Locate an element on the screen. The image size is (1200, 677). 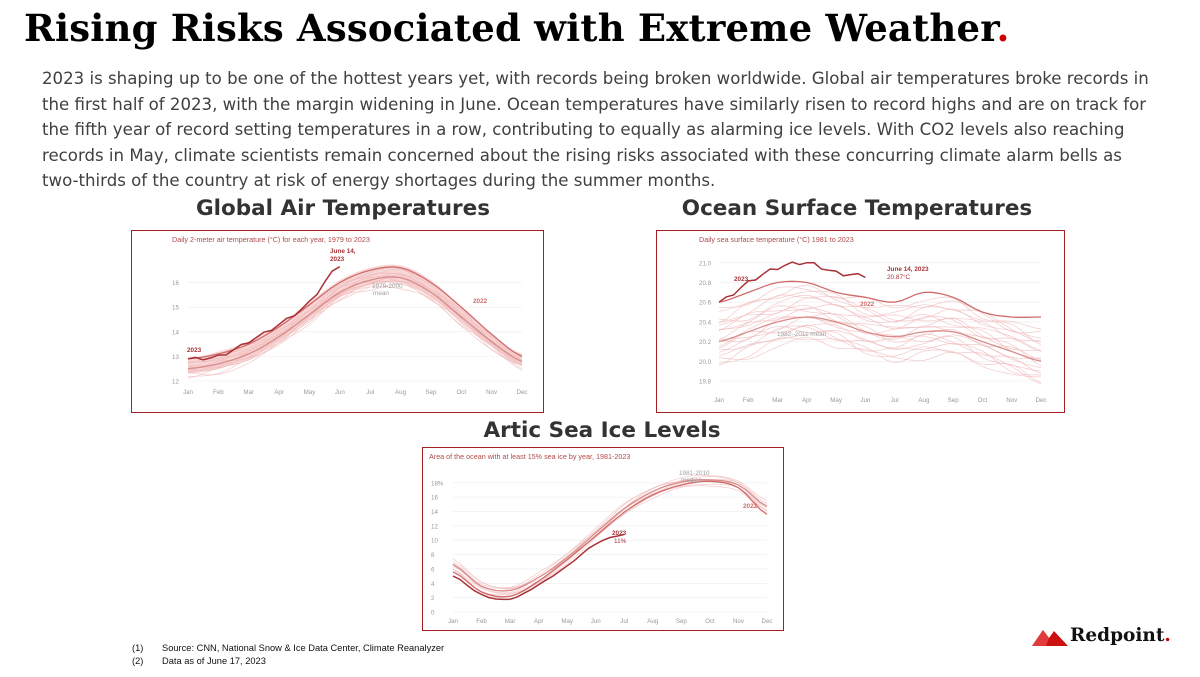
y-tick-label: 8 is located at coordinates (433, 555).